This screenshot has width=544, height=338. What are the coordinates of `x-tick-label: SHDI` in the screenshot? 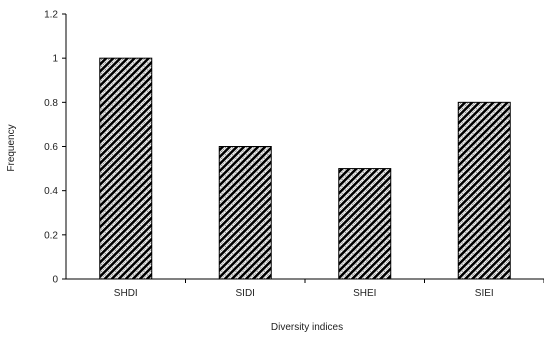 It's located at (126, 293).